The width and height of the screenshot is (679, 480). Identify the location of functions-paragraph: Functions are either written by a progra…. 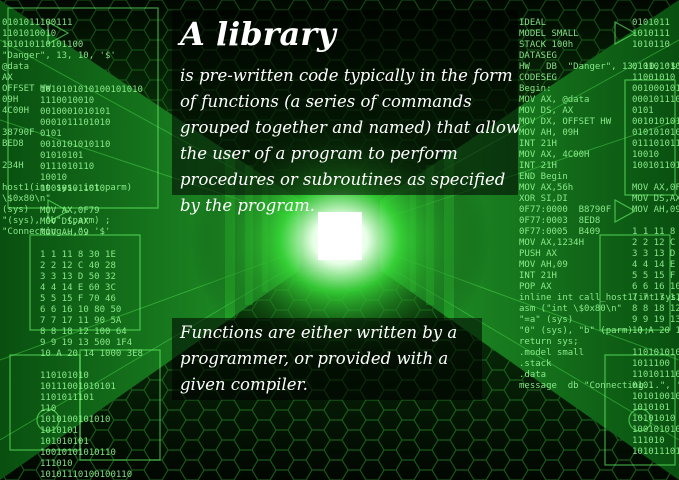
(319, 358).